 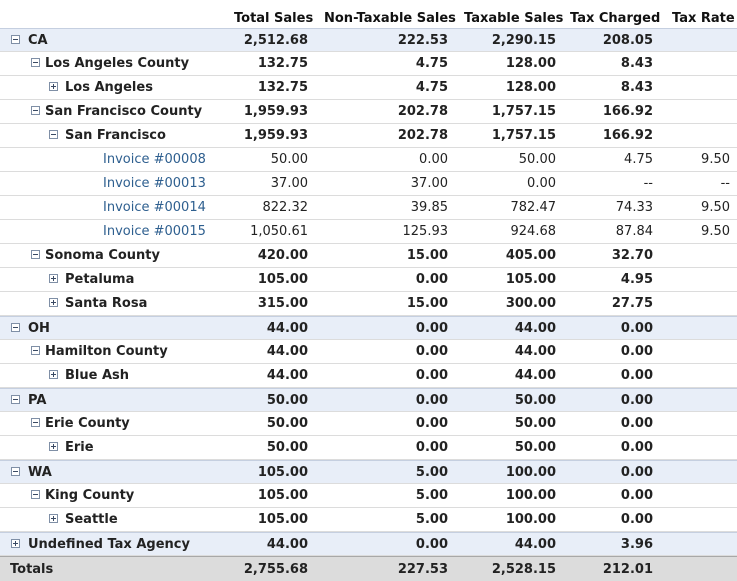 I want to click on group-label: OH, so click(x=39, y=328).